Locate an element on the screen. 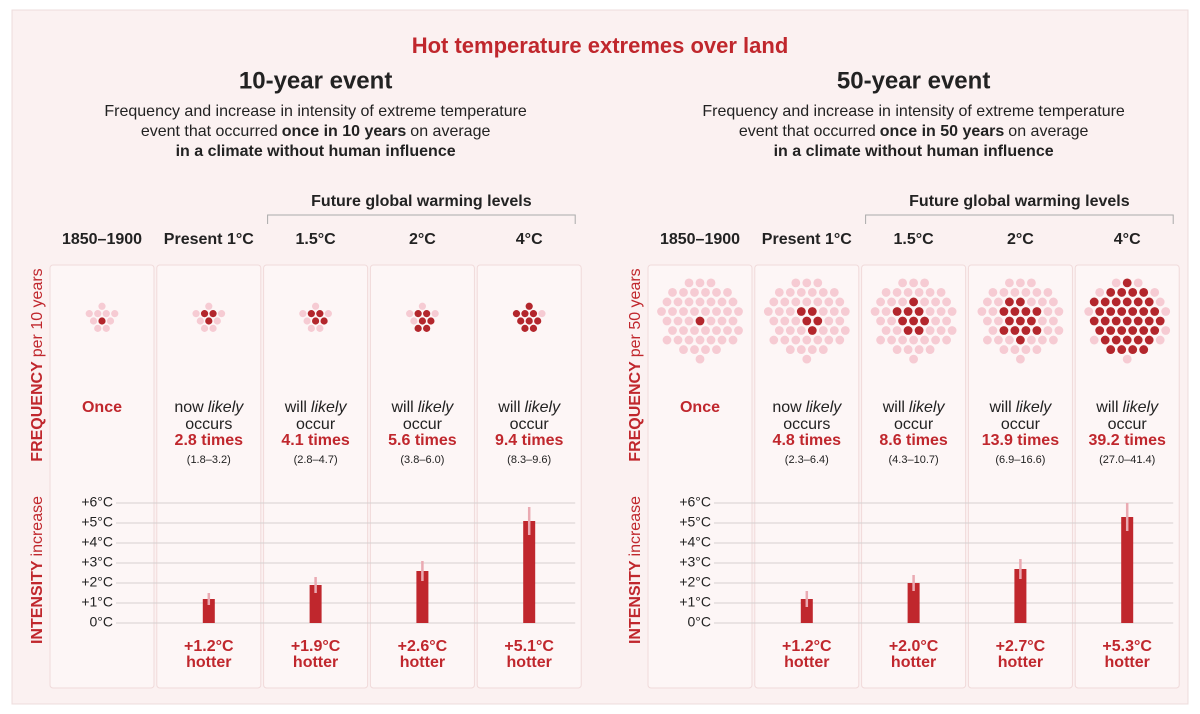 The height and width of the screenshot is (714, 1200). frequency-phrase: will likely is located at coordinates (316, 407).